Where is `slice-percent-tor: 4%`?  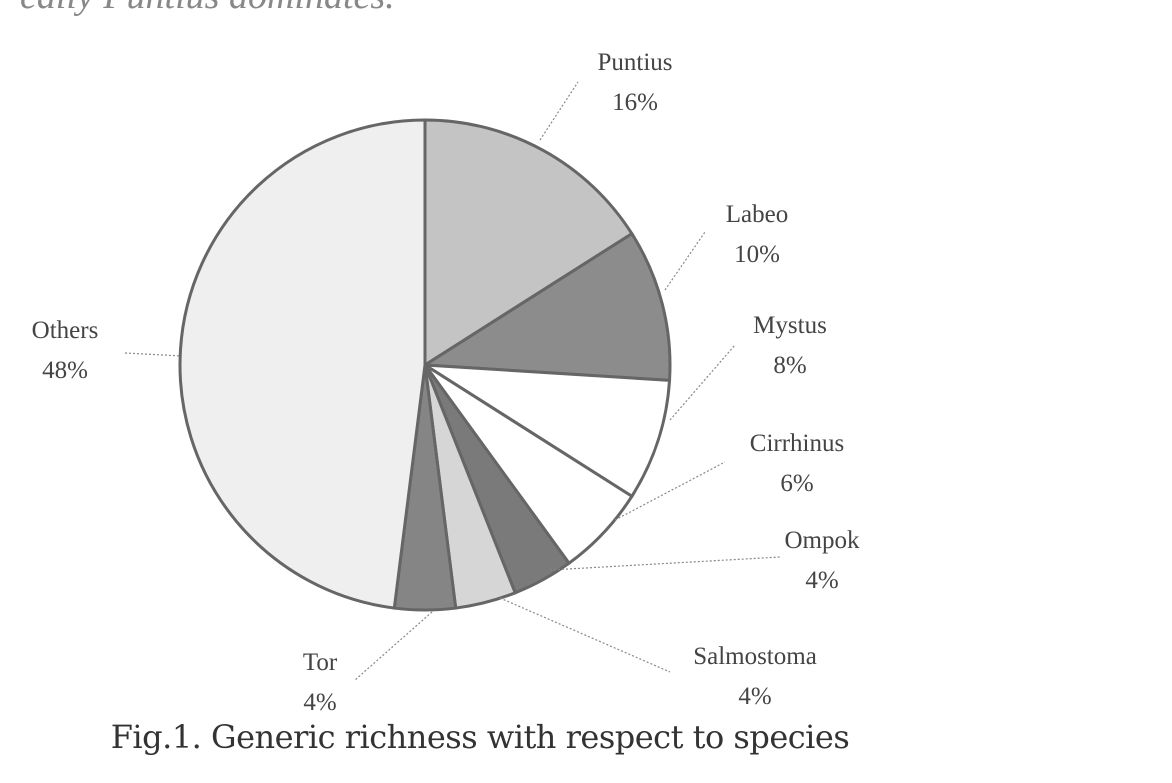 slice-percent-tor: 4% is located at coordinates (319, 702).